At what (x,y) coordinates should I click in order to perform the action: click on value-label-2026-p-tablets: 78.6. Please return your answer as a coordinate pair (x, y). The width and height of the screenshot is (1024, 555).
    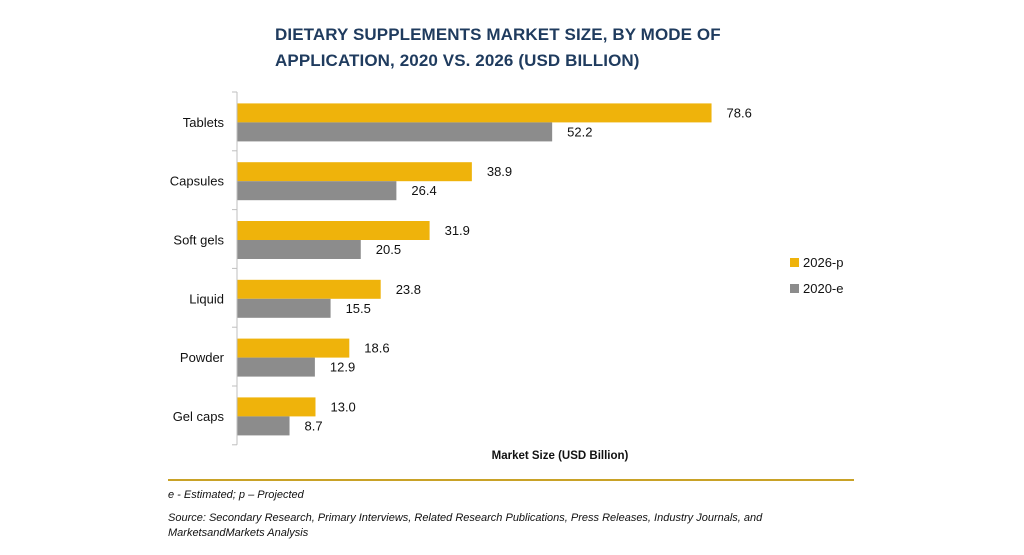
    Looking at the image, I should click on (739, 112).